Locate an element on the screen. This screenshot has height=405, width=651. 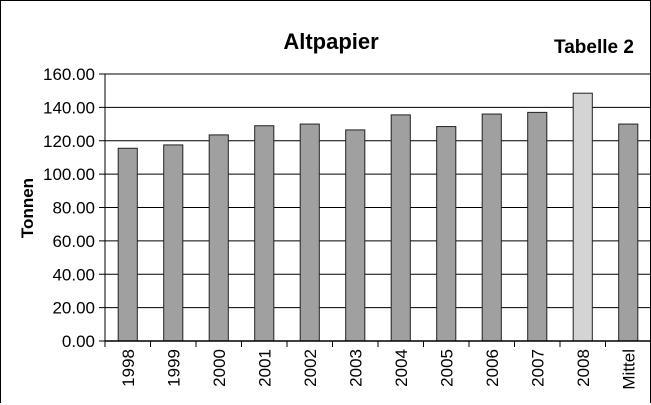
bar-2002 is located at coordinates (309, 232).